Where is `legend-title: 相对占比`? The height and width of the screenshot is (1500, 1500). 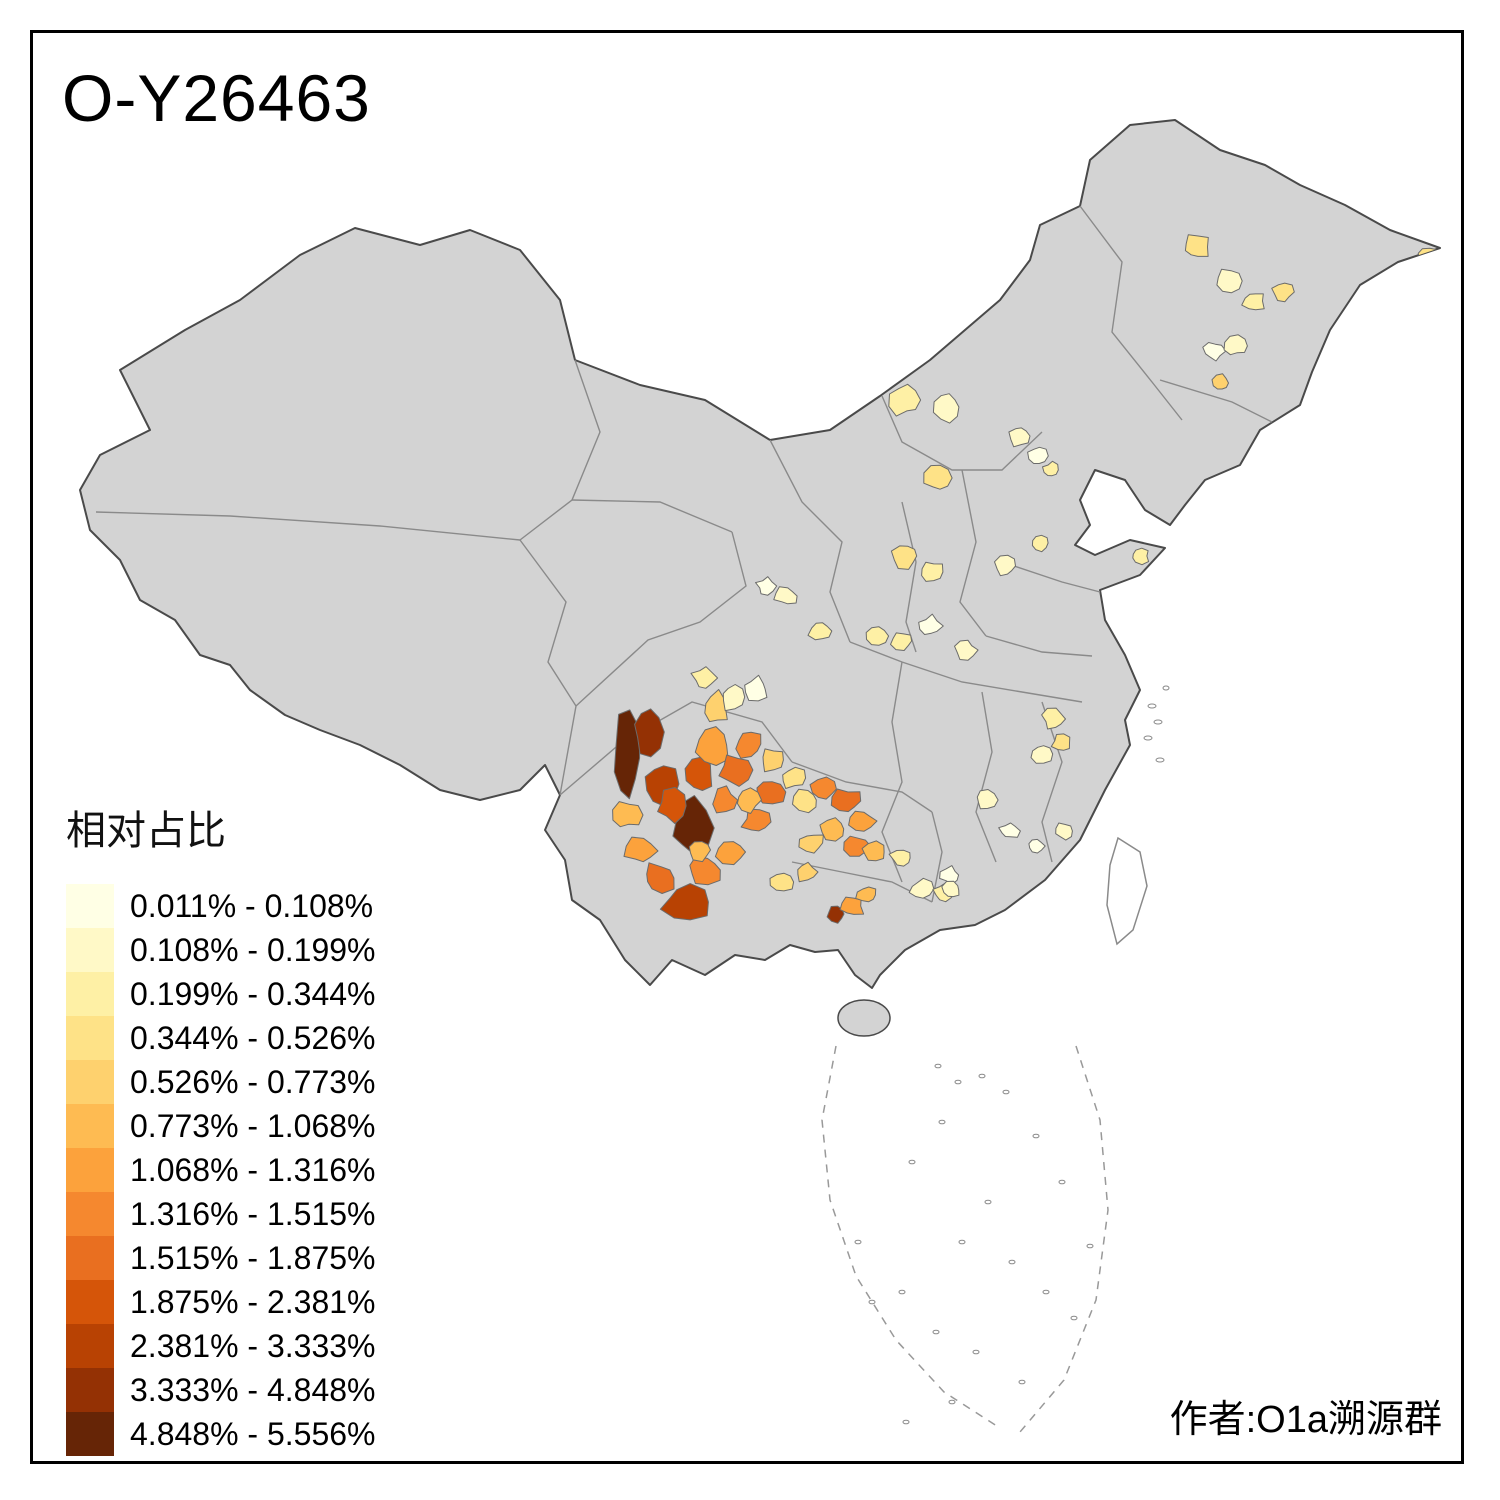
legend-title: 相对占比 is located at coordinates (146, 831).